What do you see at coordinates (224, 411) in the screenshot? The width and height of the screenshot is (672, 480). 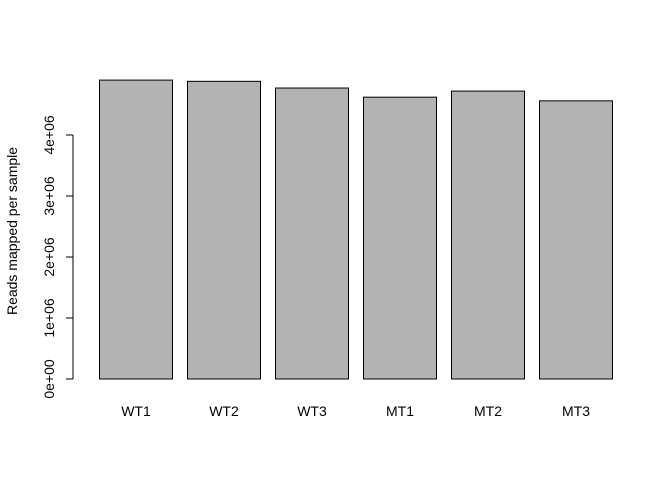 I see `x-tick-label: WT2` at bounding box center [224, 411].